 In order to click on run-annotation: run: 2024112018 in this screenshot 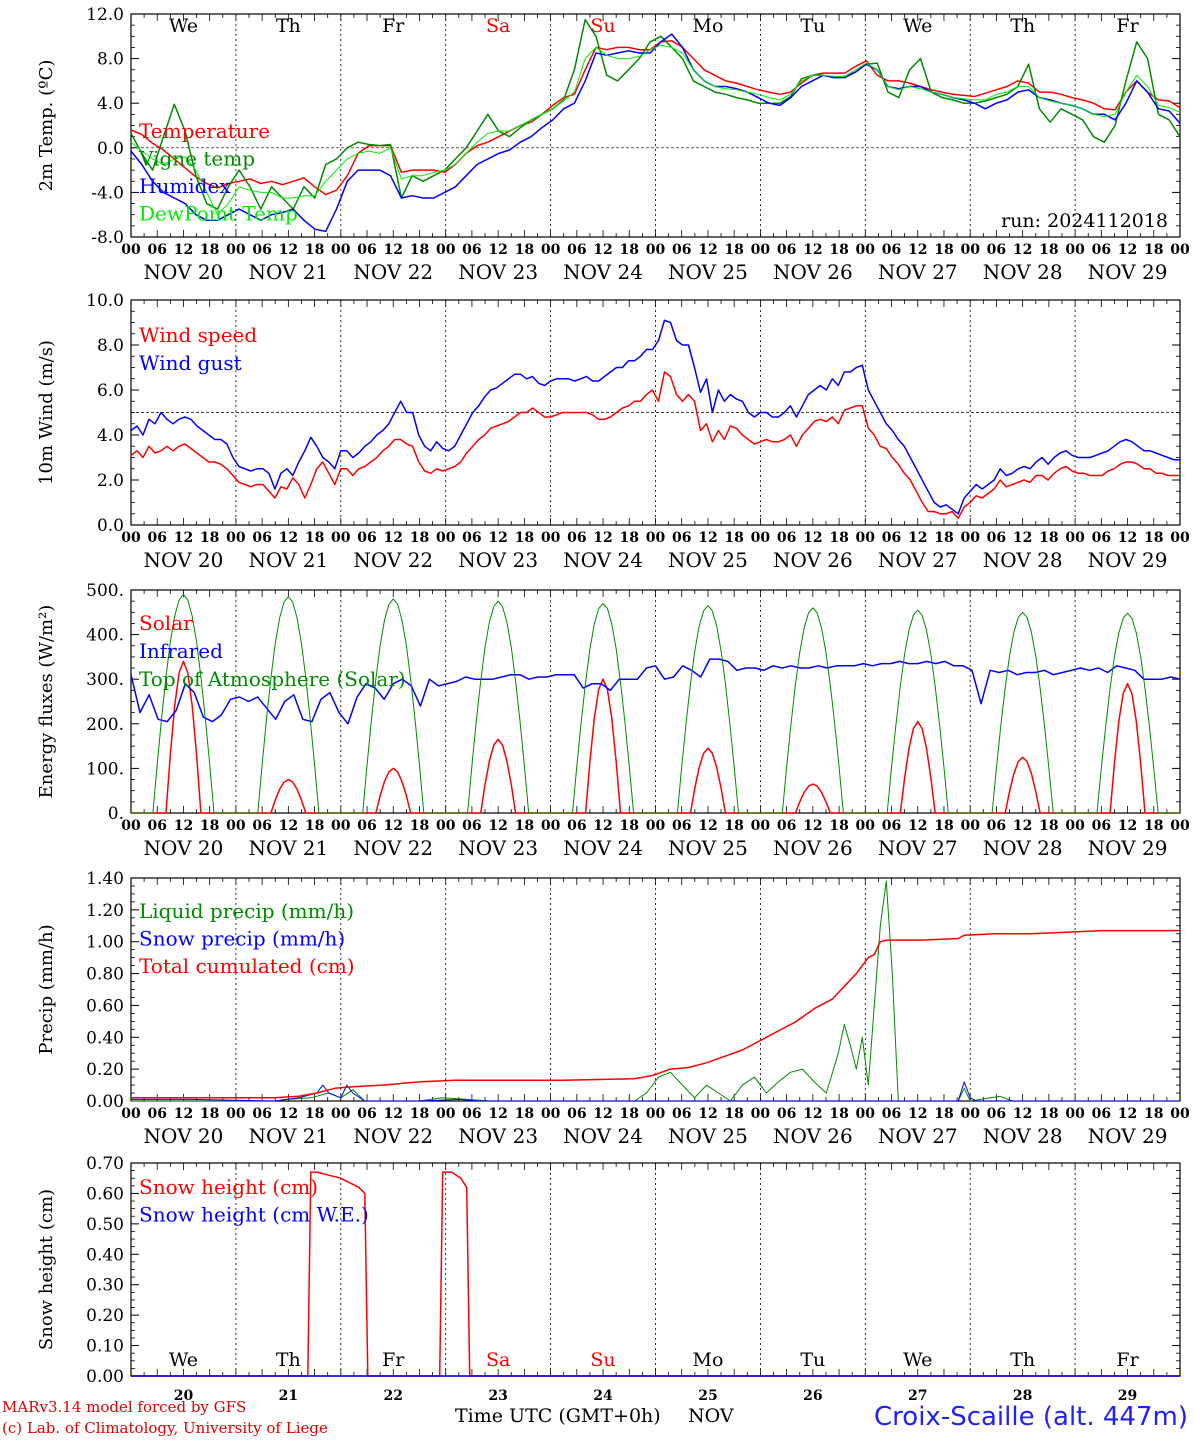, I will do `click(1084, 221)`.